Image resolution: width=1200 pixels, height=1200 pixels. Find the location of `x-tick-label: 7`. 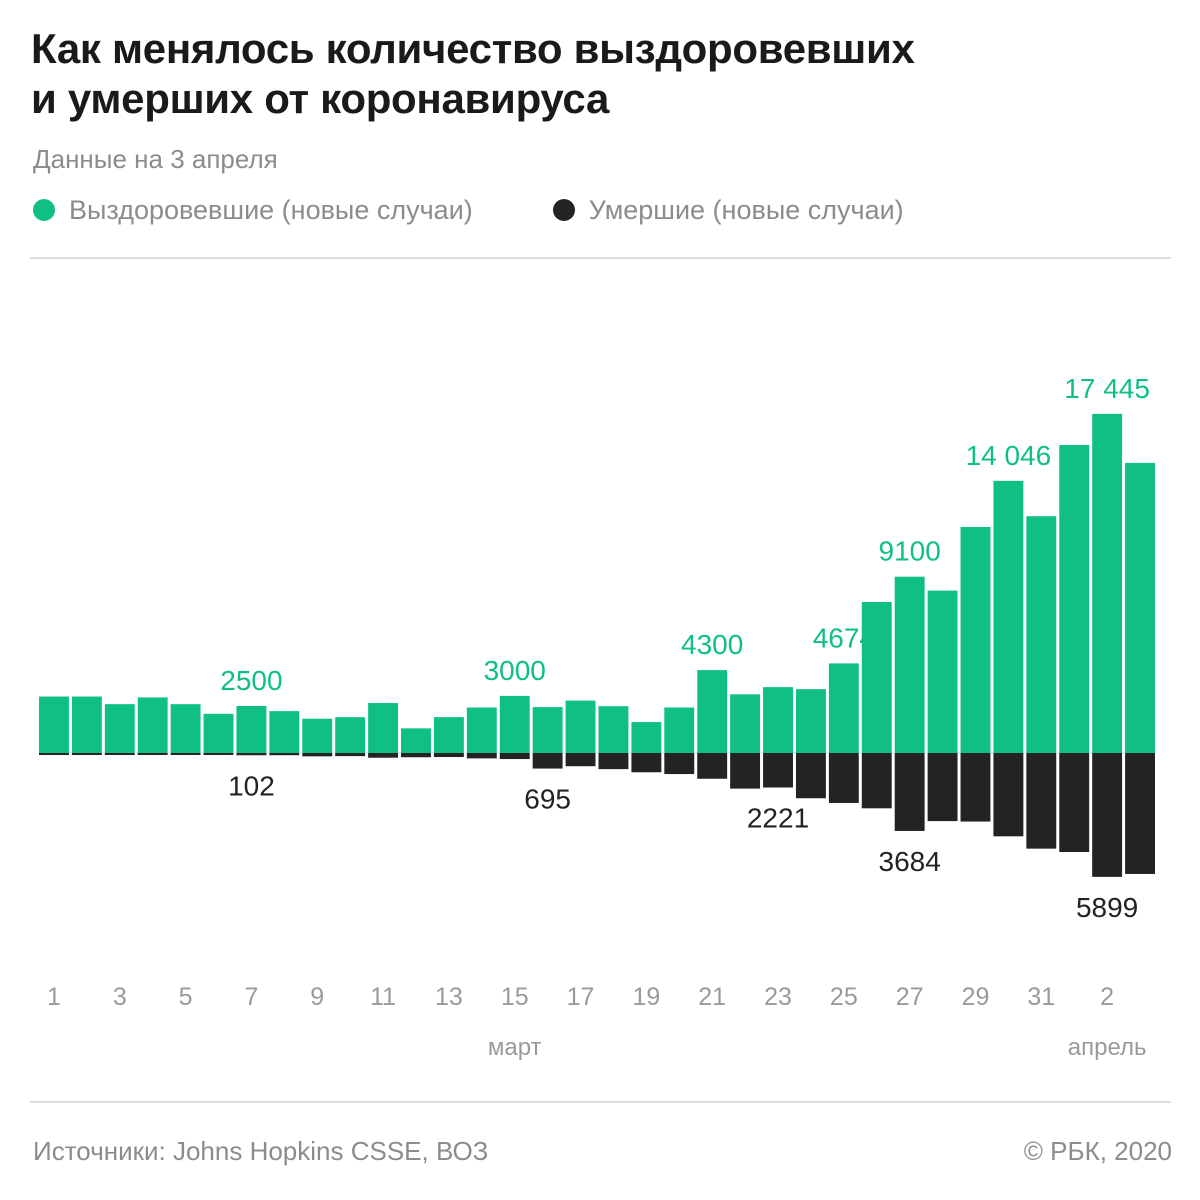

x-tick-label: 7 is located at coordinates (251, 997).